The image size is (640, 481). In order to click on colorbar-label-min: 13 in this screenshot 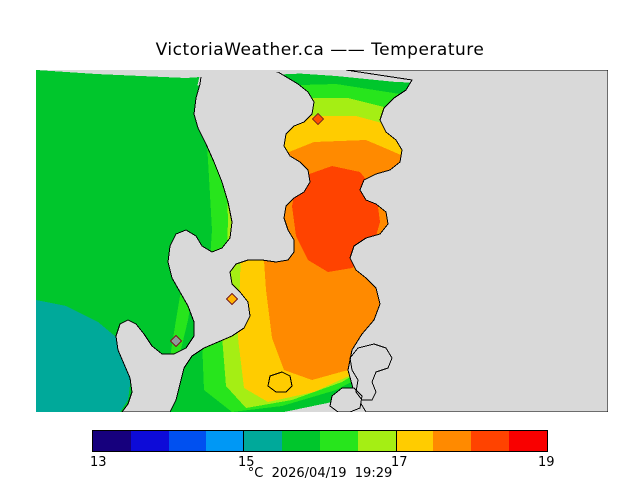, I will do `click(98, 462)`.